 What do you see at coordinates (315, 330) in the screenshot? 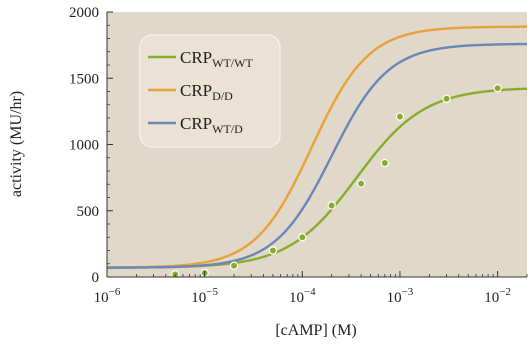
I see `x-axis-title: [cAMP] (M)` at bounding box center [315, 330].